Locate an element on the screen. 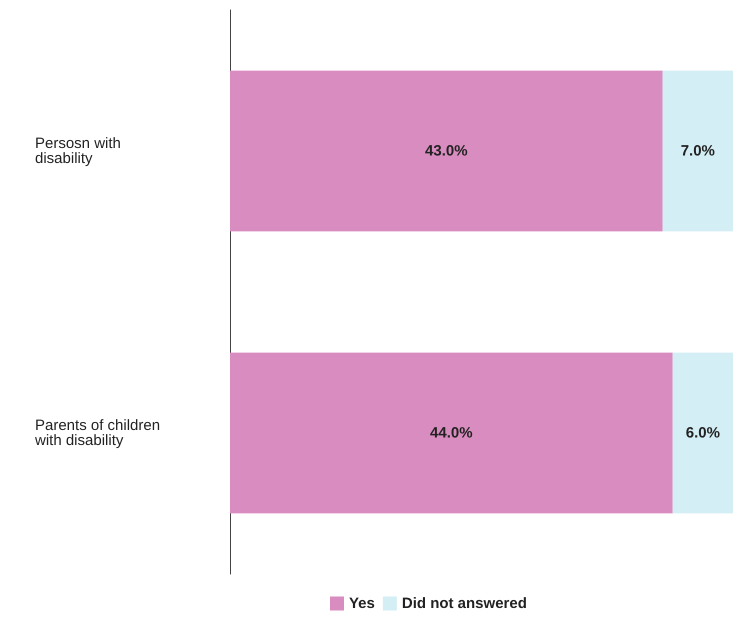 This screenshot has width=733, height=624. data-label: 43.0% is located at coordinates (446, 151).